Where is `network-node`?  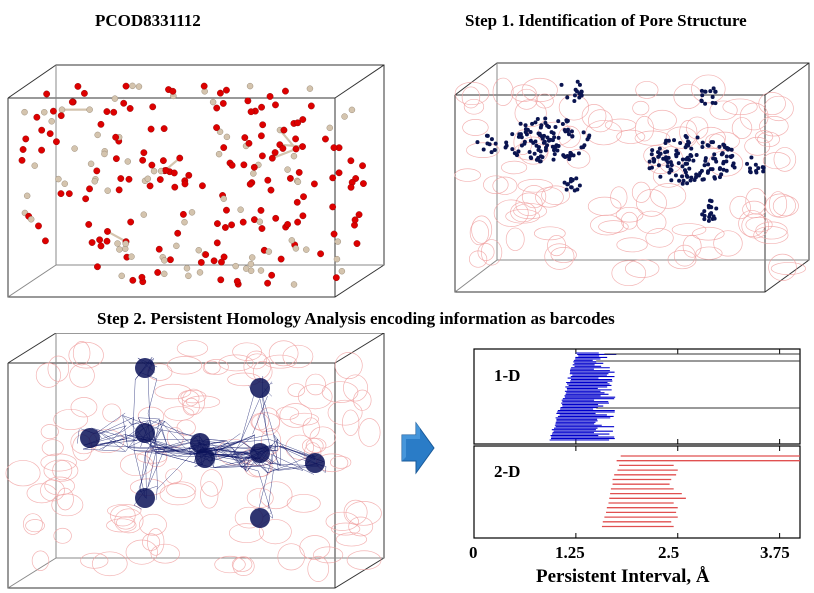 network-node is located at coordinates (90, 438).